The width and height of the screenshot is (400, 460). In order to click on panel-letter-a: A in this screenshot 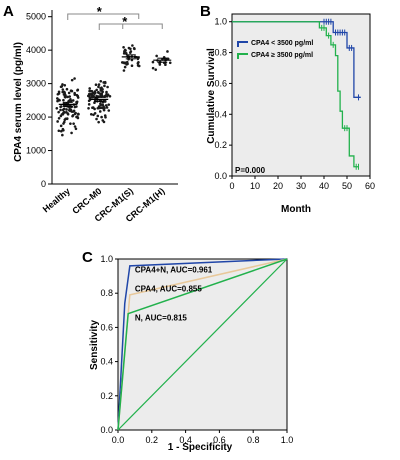, I will do `click(8, 11)`.